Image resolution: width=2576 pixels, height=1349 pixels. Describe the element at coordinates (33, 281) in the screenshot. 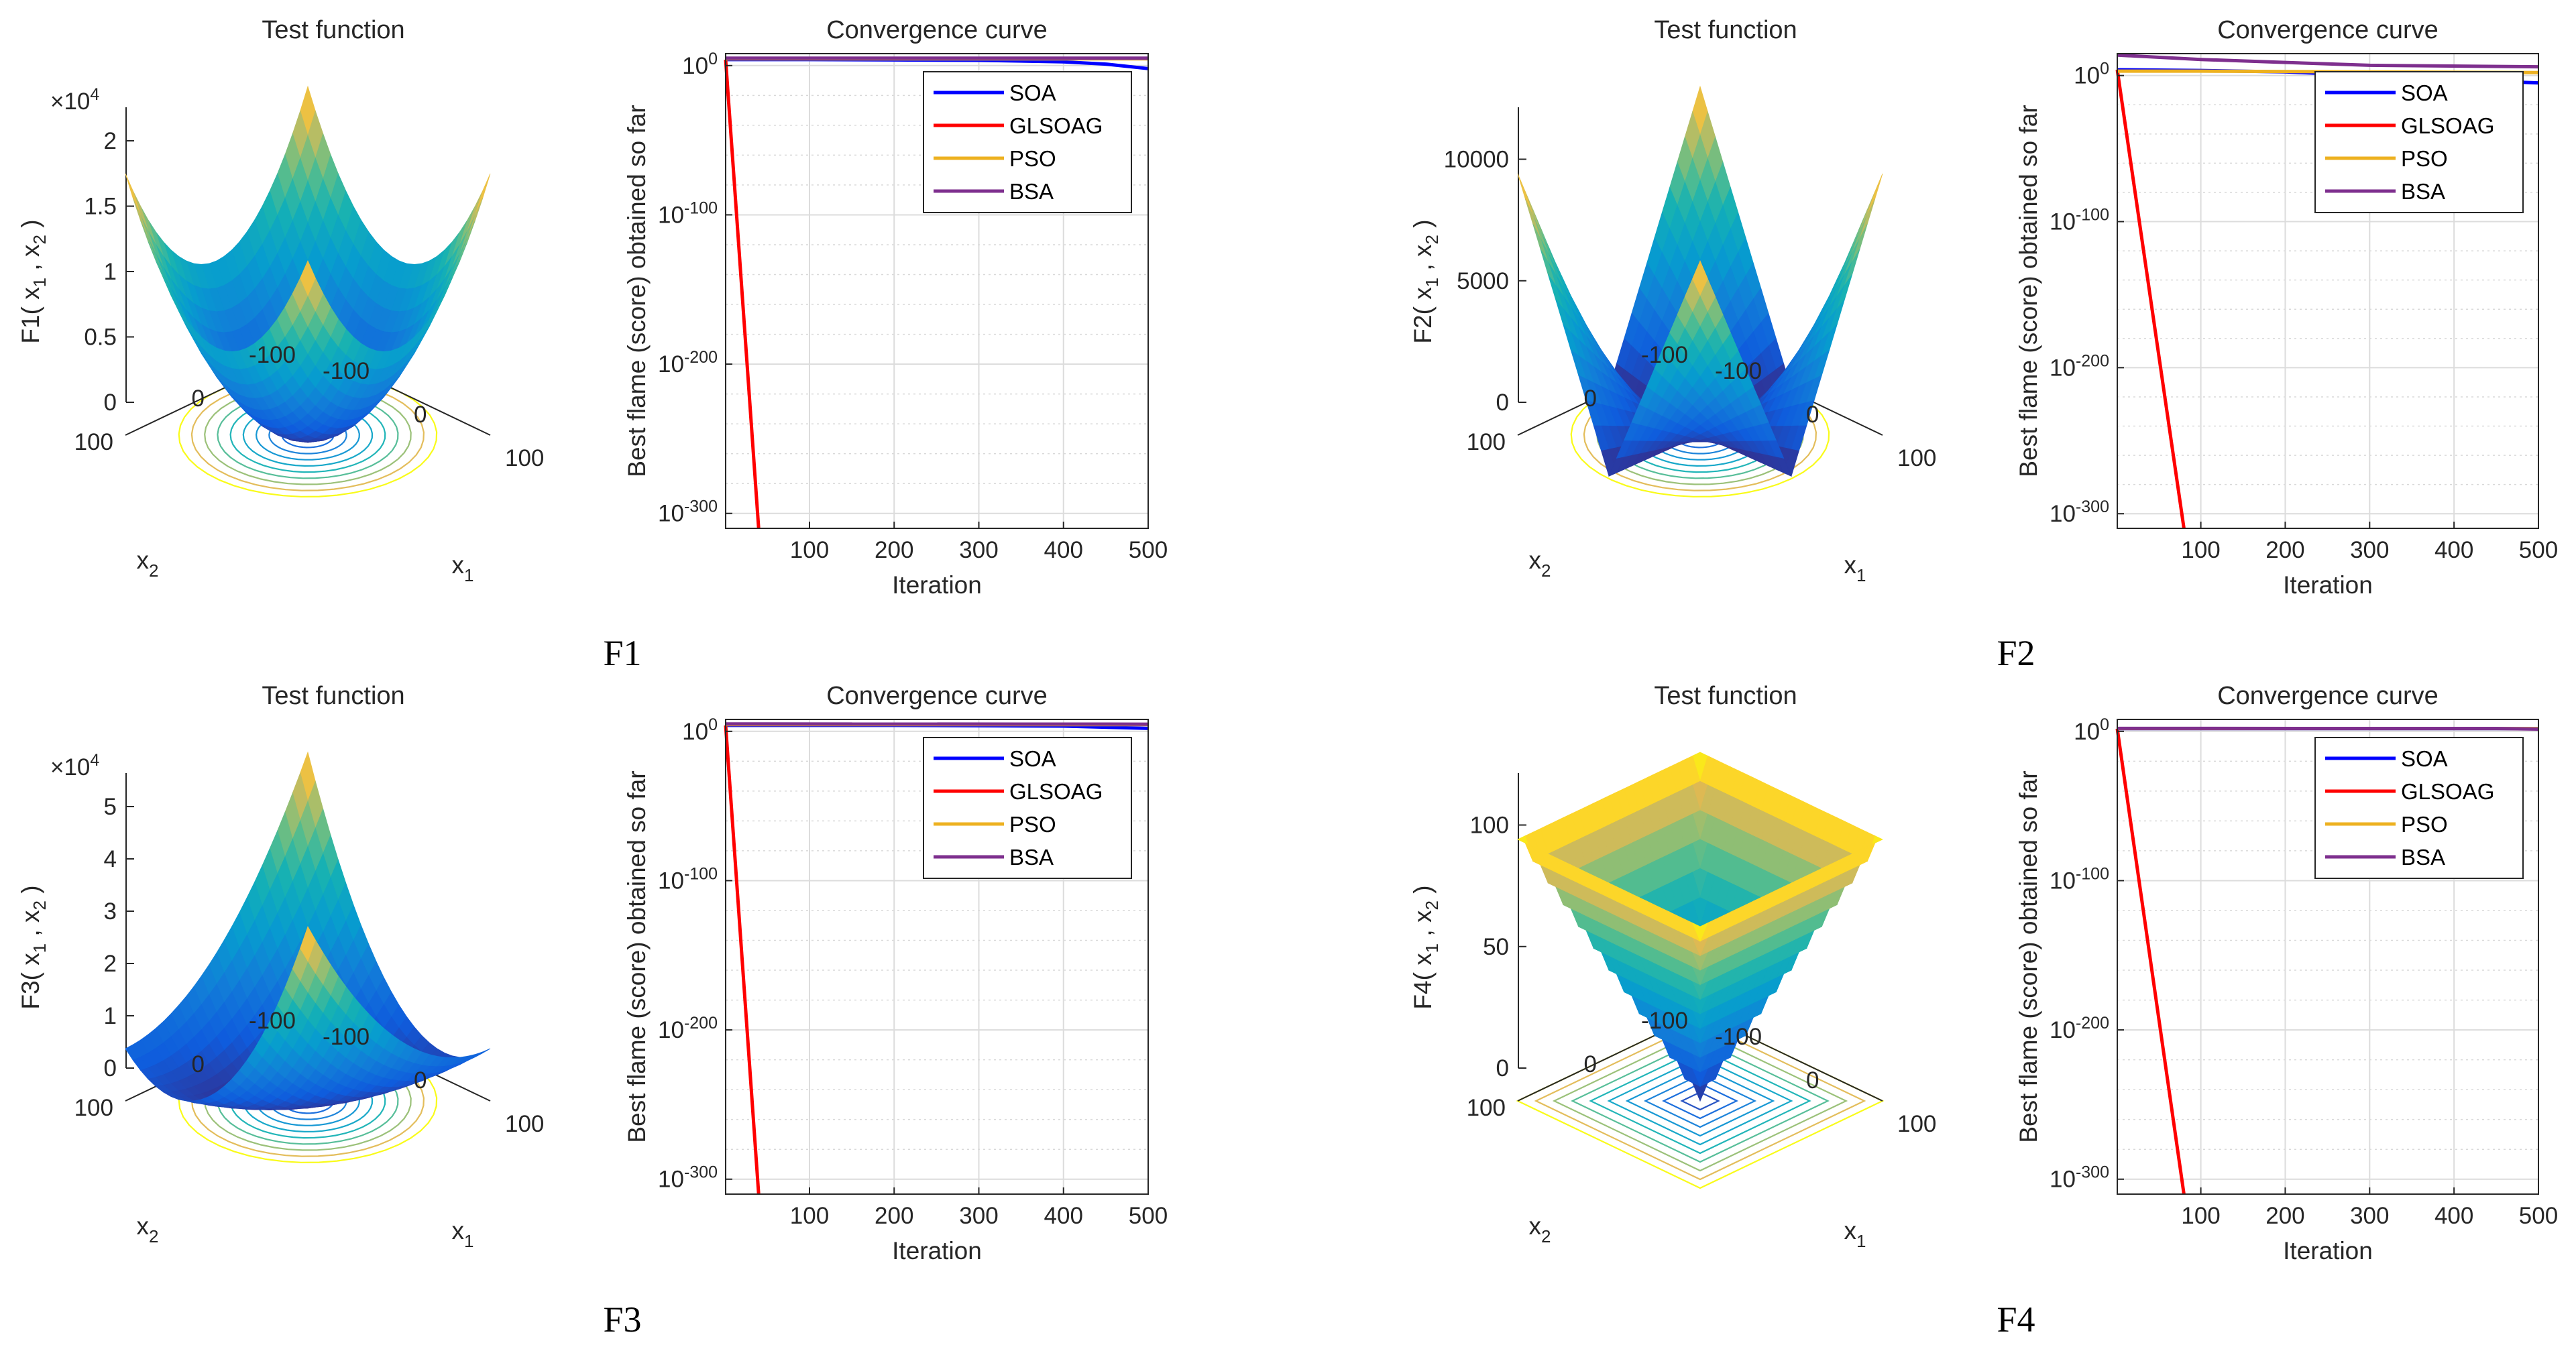

I see `z-axis-label: F1( x1 , x2 )` at that location.